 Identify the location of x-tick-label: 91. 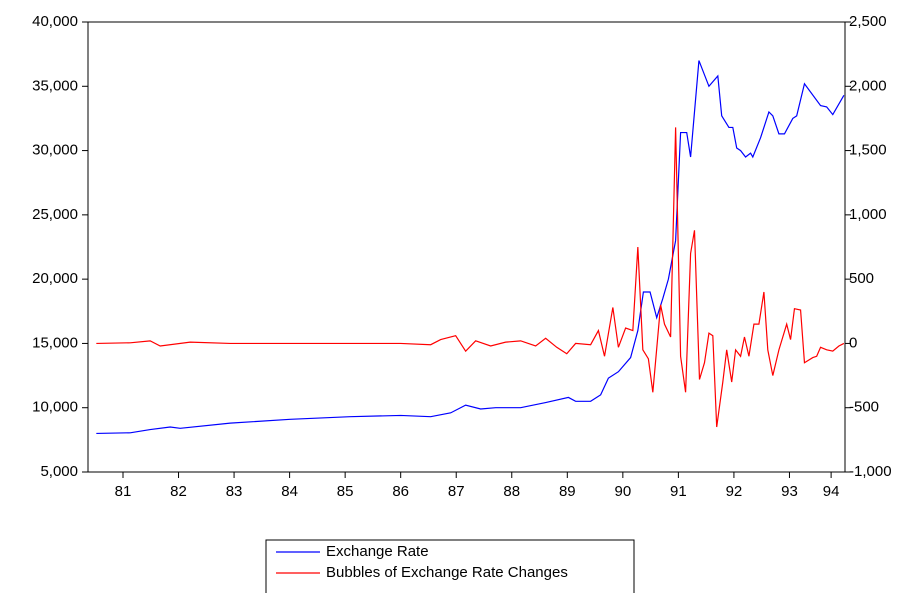
(678, 491).